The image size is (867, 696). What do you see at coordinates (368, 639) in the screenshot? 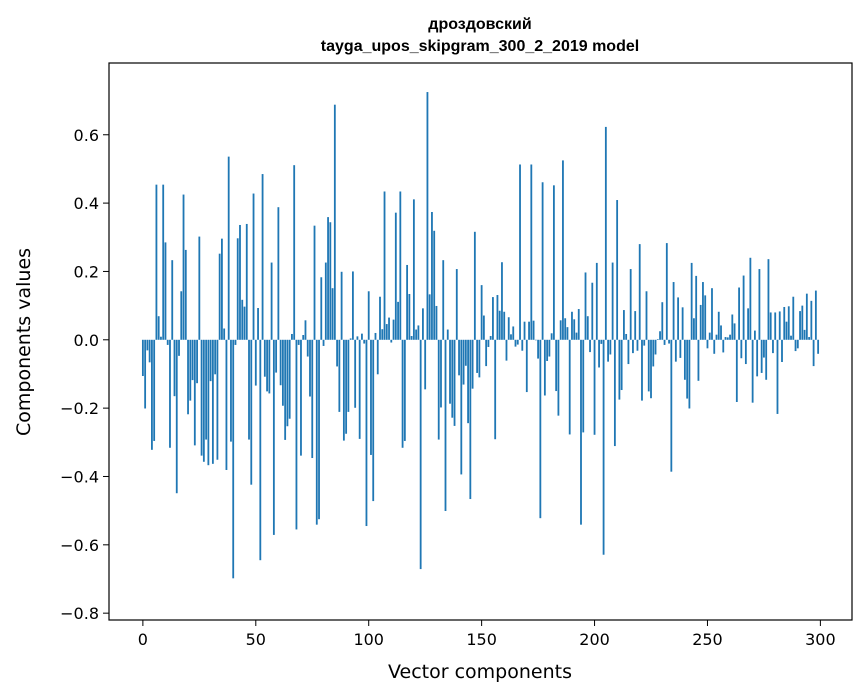
I see `x-tick-label: 100` at bounding box center [368, 639].